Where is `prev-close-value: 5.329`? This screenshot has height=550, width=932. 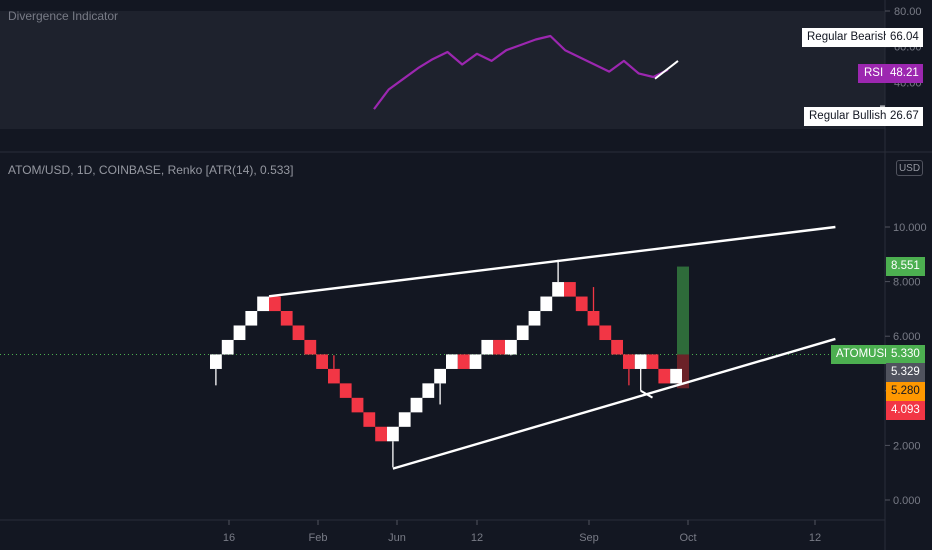 prev-close-value: 5.329 is located at coordinates (905, 372).